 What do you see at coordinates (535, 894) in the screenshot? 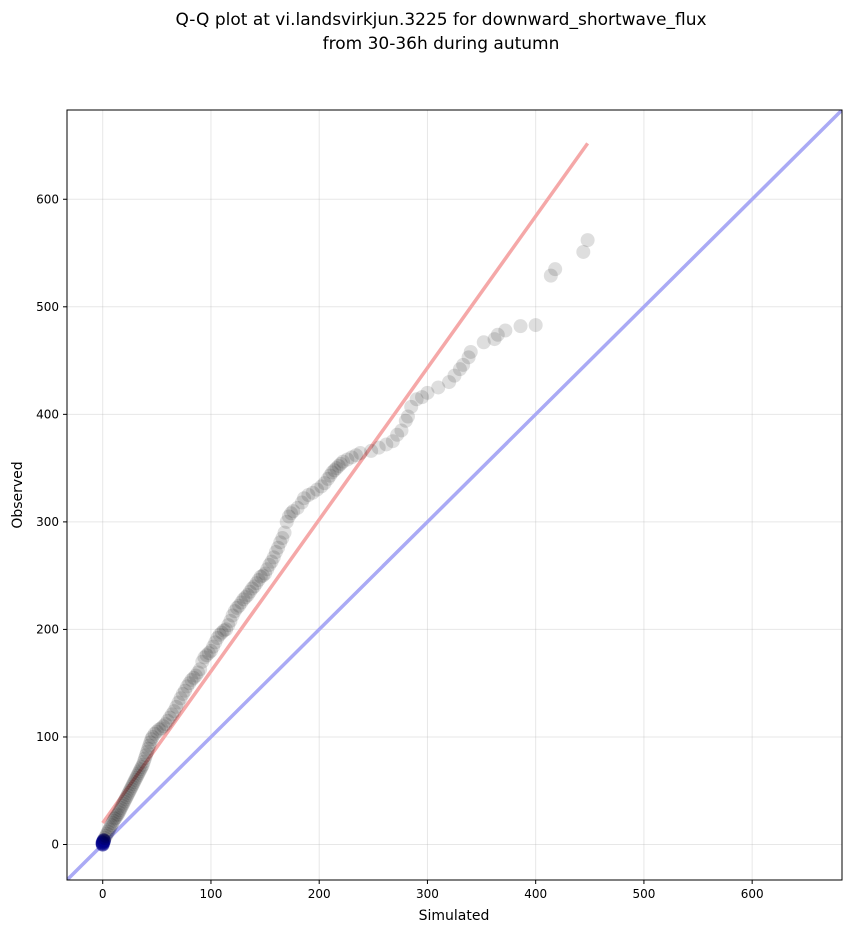
I see `x-tick-label: 400` at bounding box center [535, 894].